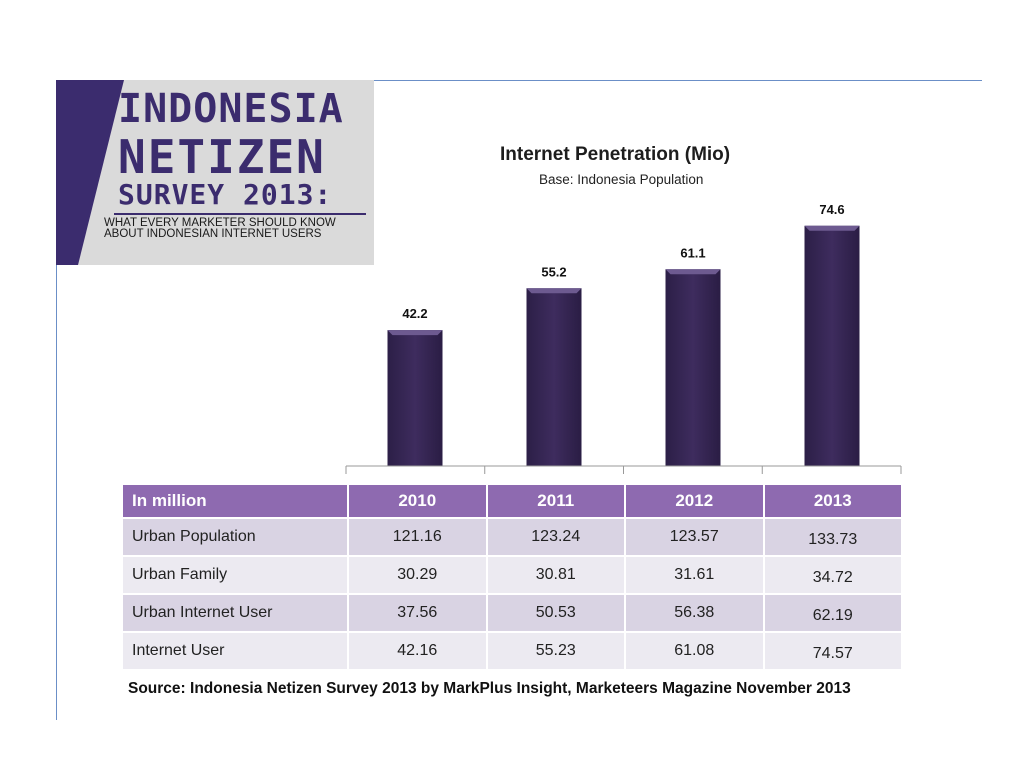 This screenshot has width=1024, height=768. What do you see at coordinates (695, 536) in the screenshot?
I see `table-cell: 123.57` at bounding box center [695, 536].